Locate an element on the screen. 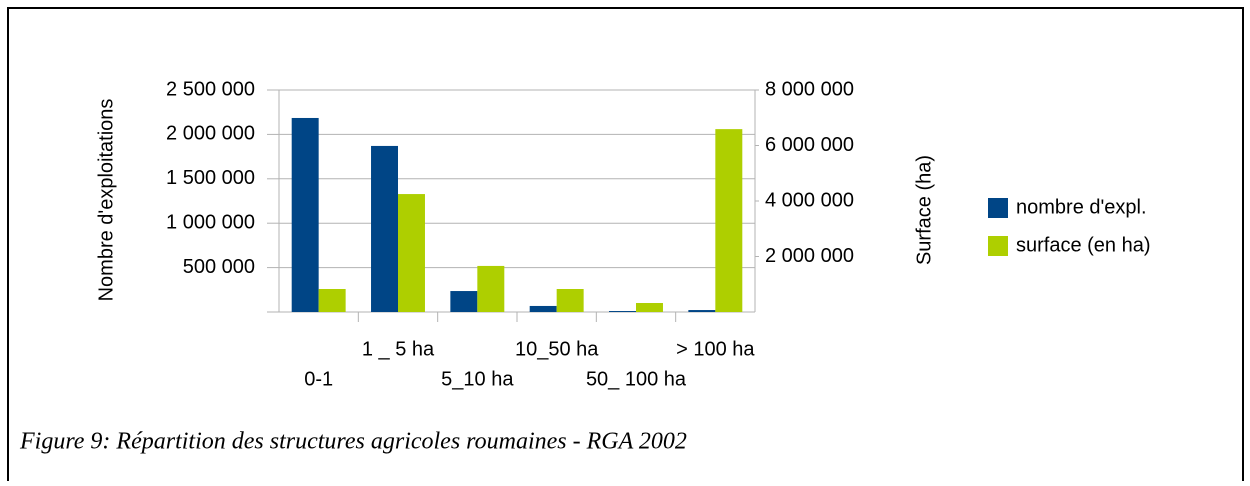 Image resolution: width=1250 pixels, height=486 pixels. legend-label: nombre d'expl. is located at coordinates (1081, 207).